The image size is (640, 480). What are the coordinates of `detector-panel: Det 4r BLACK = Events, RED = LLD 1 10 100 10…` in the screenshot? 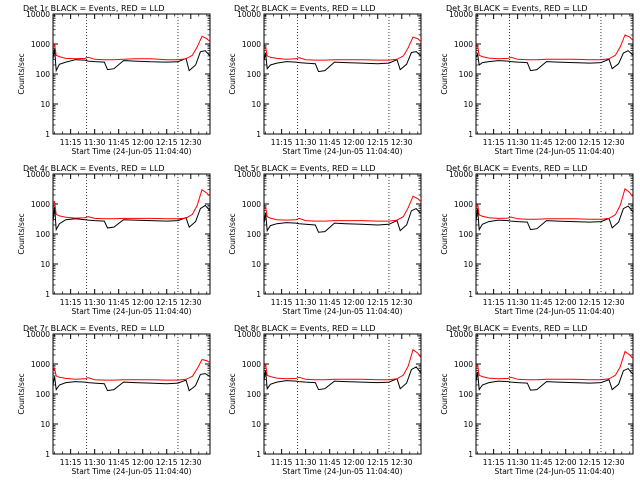 It's located at (114, 240).